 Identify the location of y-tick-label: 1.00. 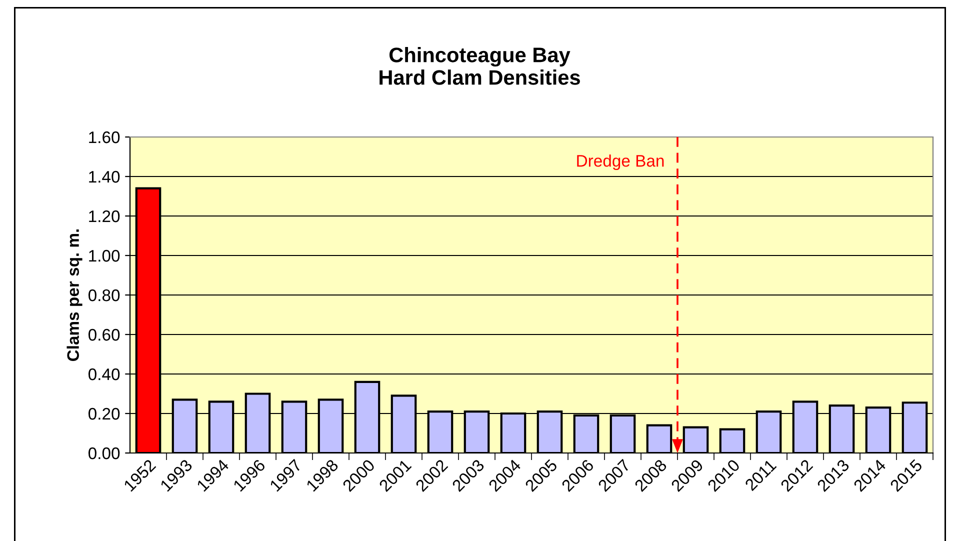
(104, 256).